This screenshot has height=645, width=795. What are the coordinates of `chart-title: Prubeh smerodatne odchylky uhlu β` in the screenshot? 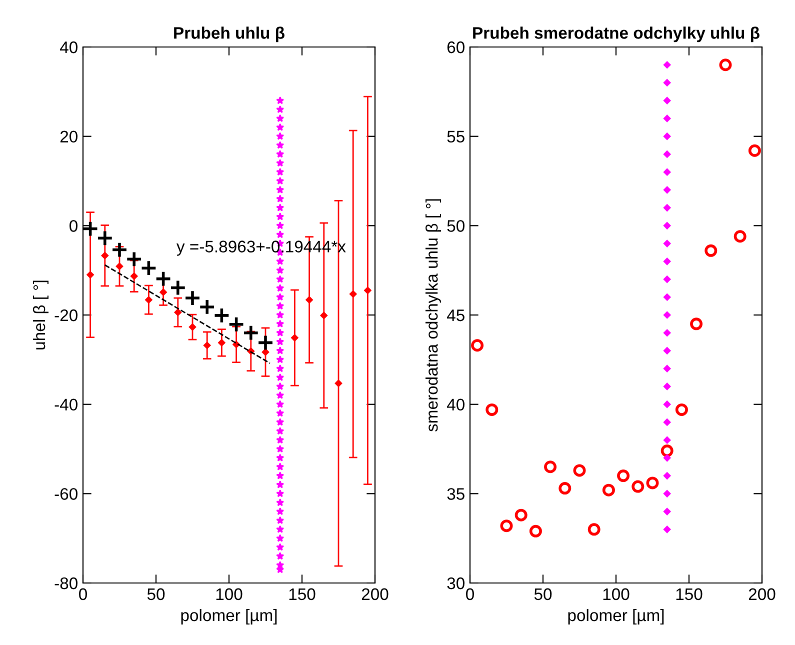 It's located at (616, 34).